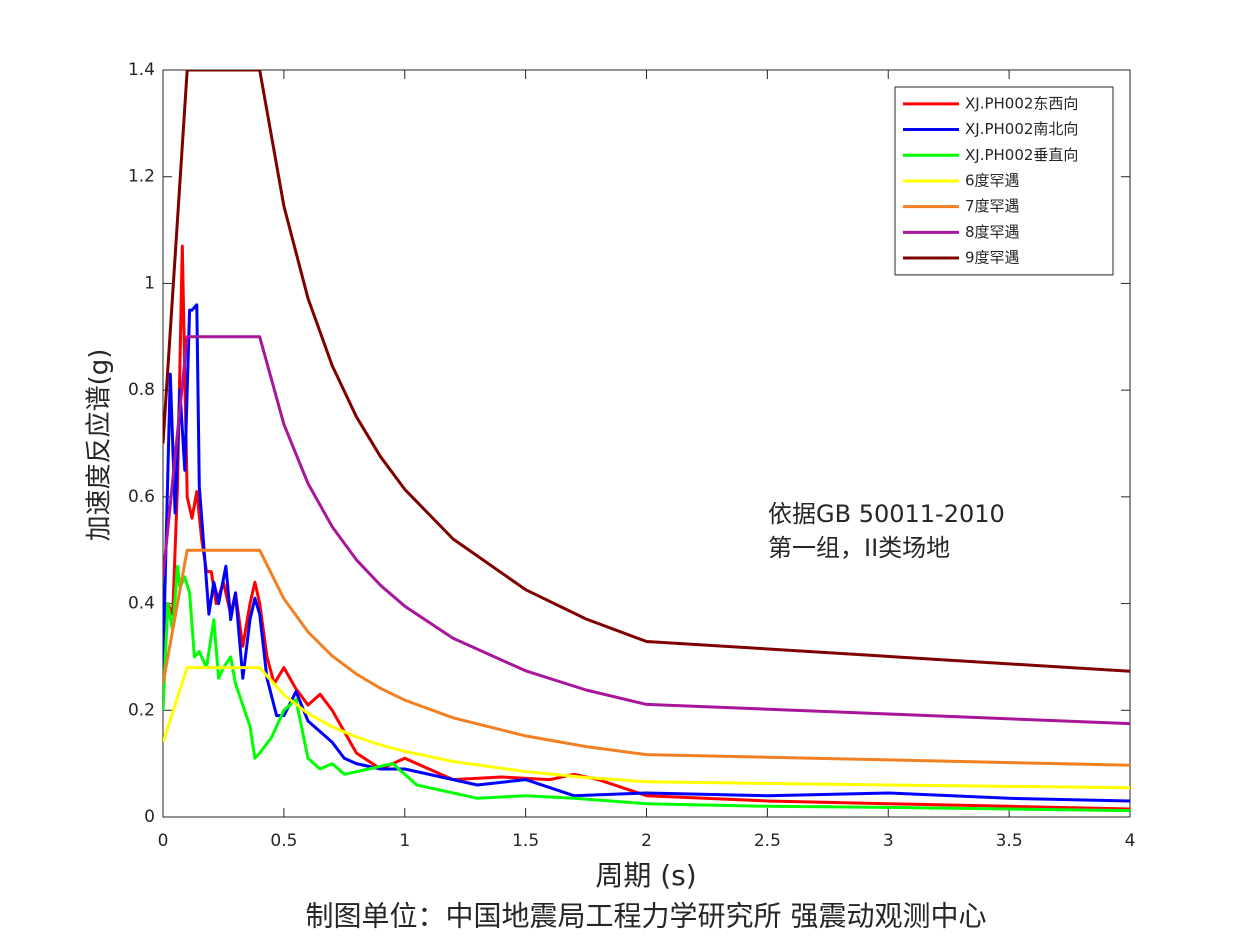  Describe the element at coordinates (149, 283) in the screenshot. I see `y-tick-label: 1` at that location.